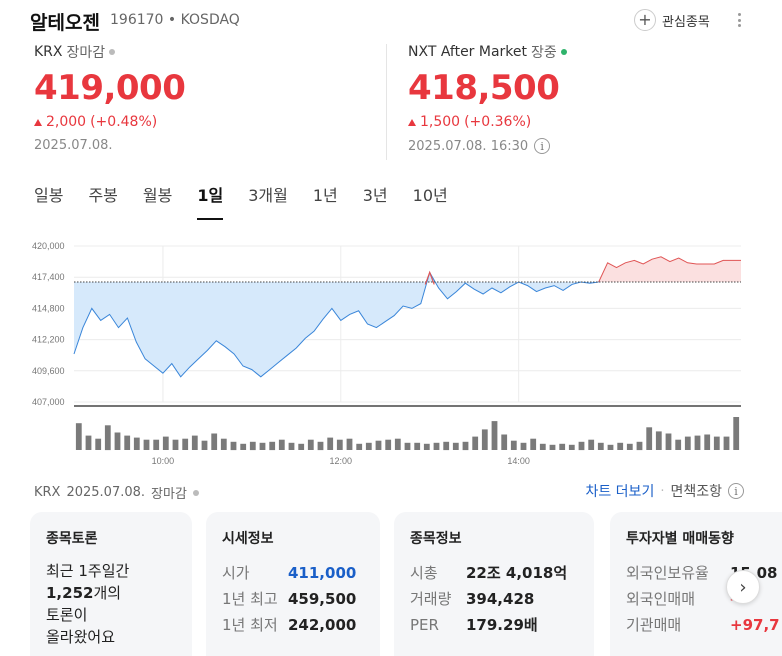 Image resolution: width=782 pixels, height=656 pixels. Describe the element at coordinates (157, 195) in the screenshot. I see `tab-monthly: 월봉` at that location.